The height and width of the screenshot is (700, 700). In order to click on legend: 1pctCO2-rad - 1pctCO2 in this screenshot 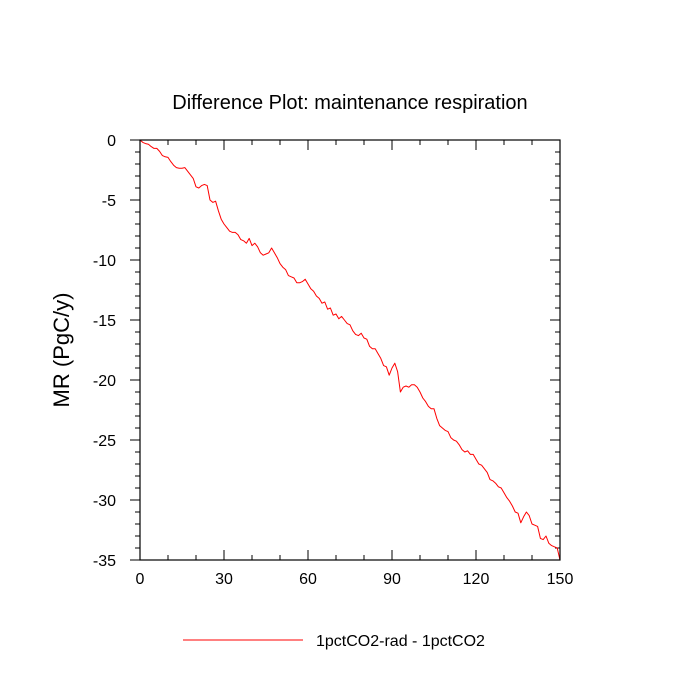, I will do `click(334, 641)`.